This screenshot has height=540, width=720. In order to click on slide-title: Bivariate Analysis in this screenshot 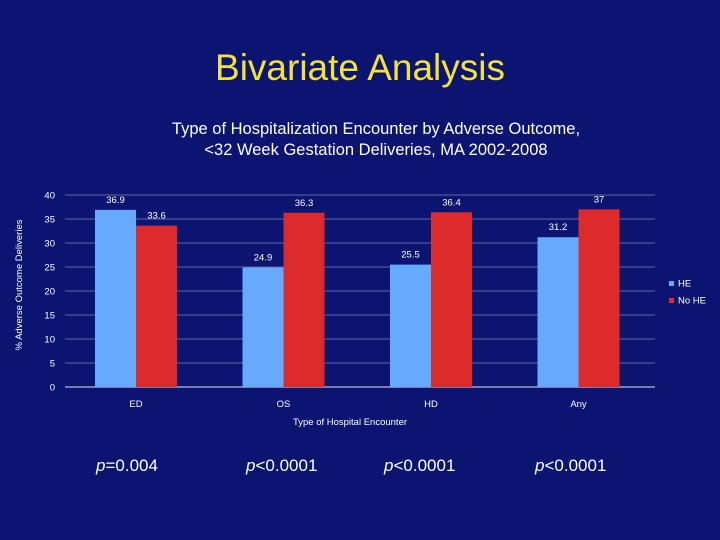, I will do `click(360, 67)`.